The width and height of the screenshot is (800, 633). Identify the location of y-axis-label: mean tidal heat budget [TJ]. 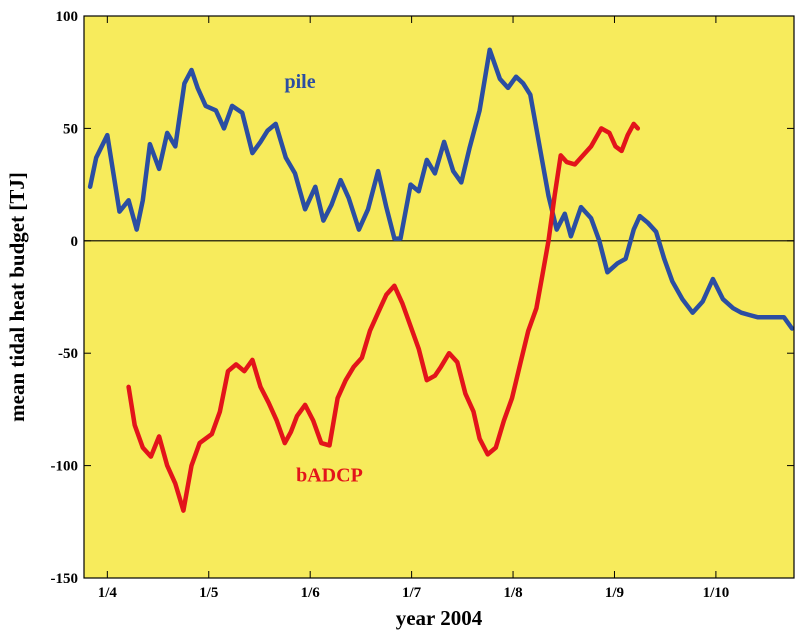
(17, 297).